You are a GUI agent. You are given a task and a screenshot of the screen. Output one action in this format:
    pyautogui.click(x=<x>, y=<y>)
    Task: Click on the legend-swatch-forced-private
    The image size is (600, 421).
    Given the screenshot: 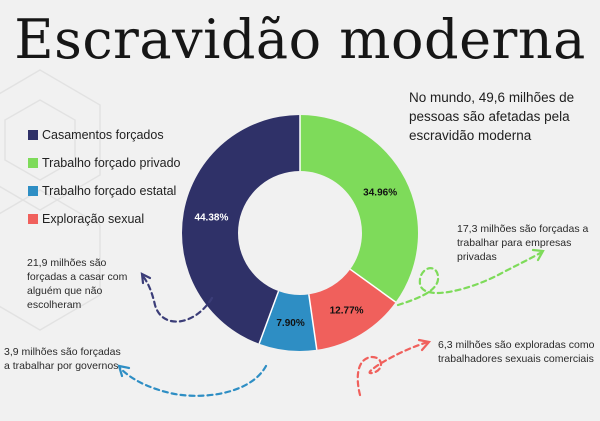 What is the action you would take?
    pyautogui.click(x=33, y=163)
    